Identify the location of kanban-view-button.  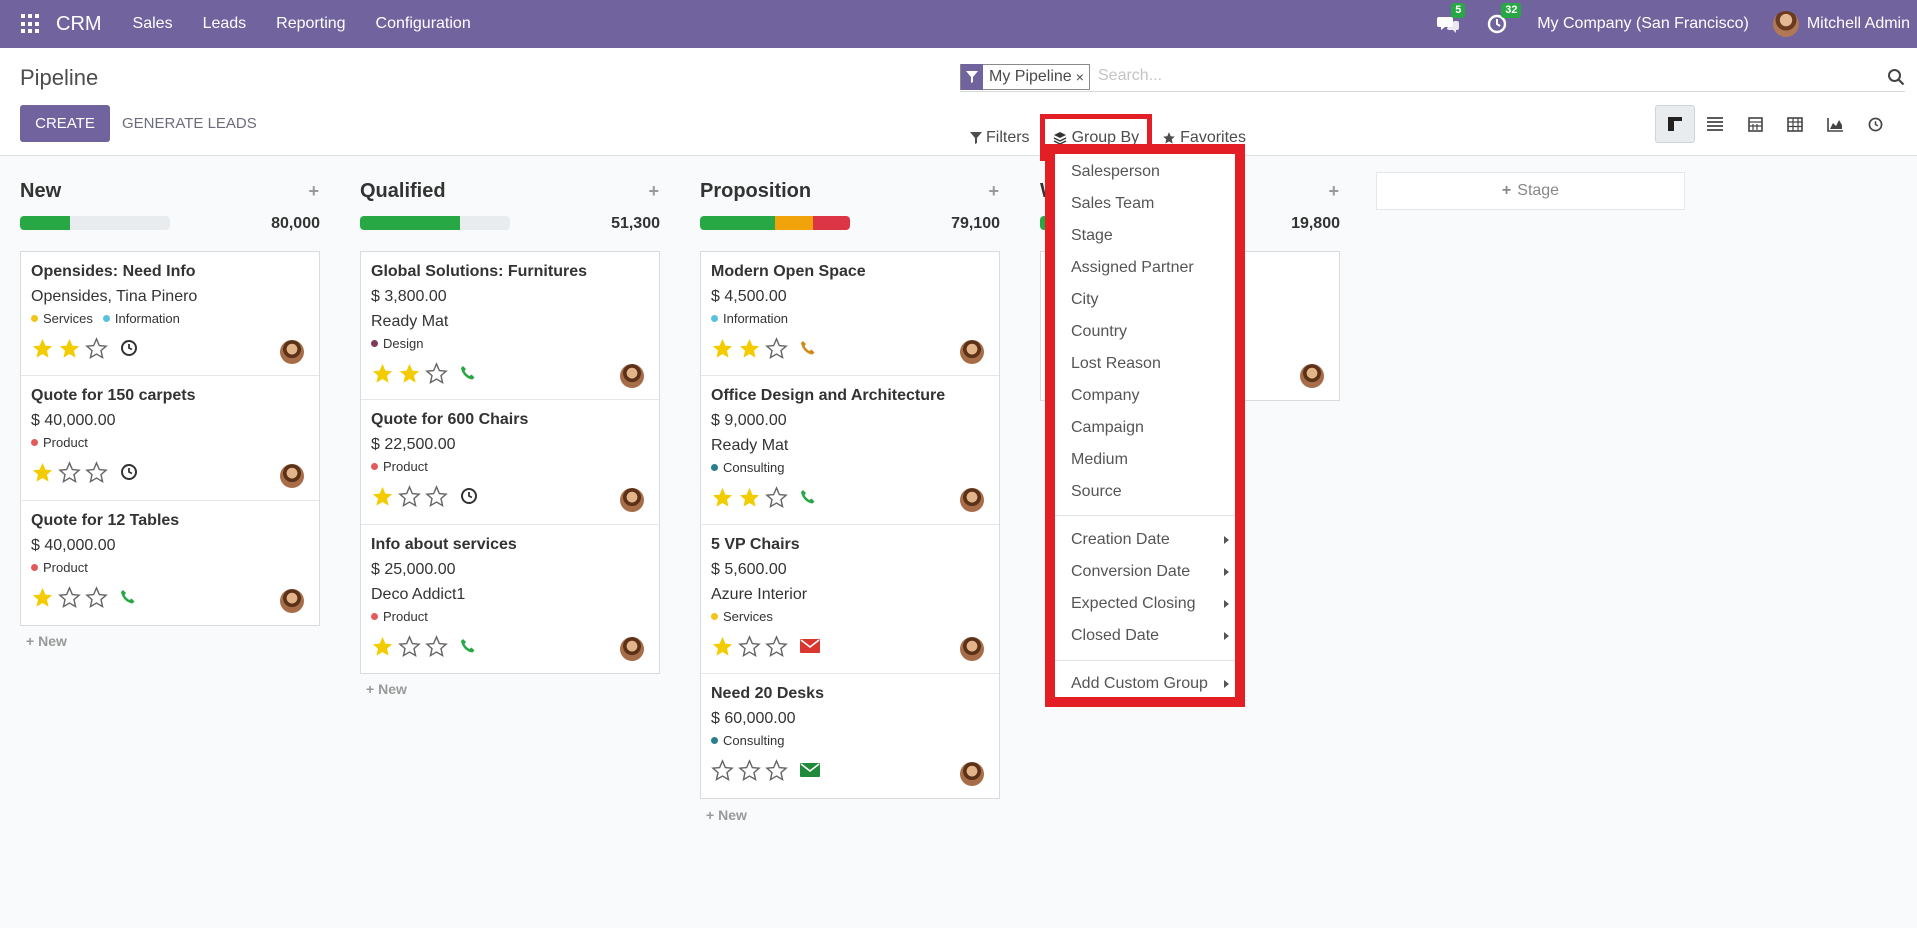
(1675, 124).